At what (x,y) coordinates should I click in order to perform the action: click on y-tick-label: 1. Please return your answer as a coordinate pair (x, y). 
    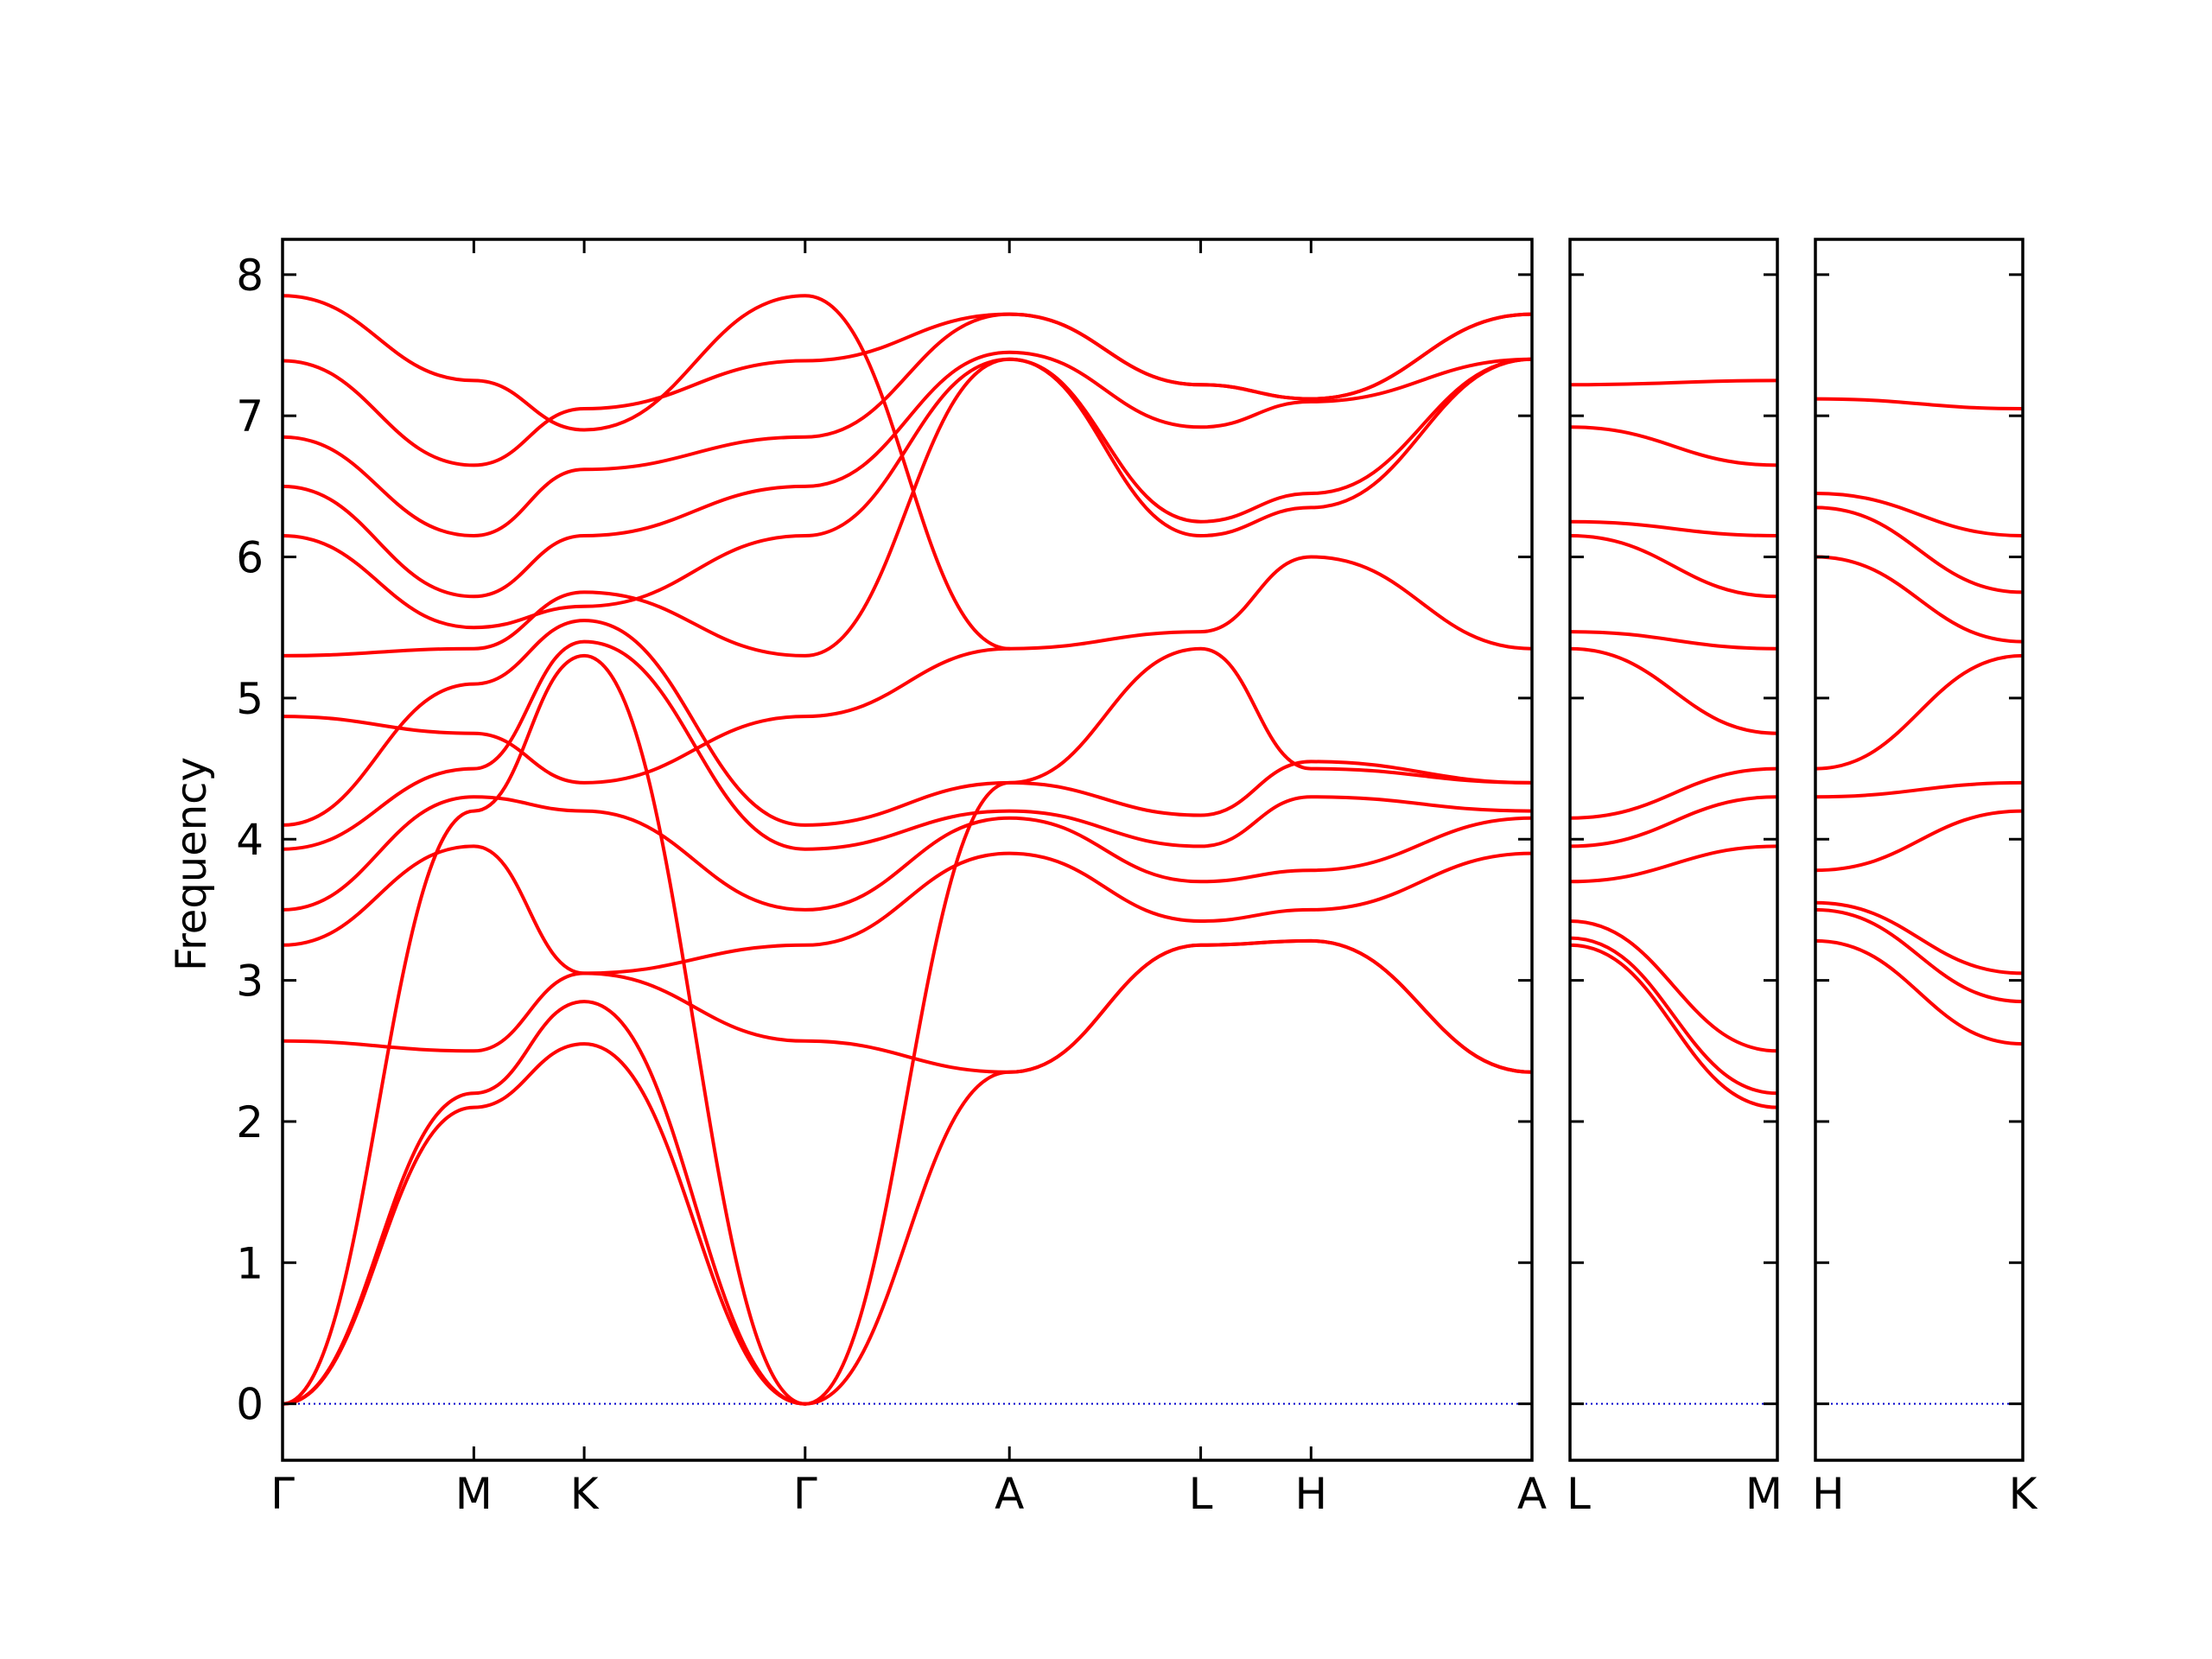
    Looking at the image, I should click on (250, 1263).